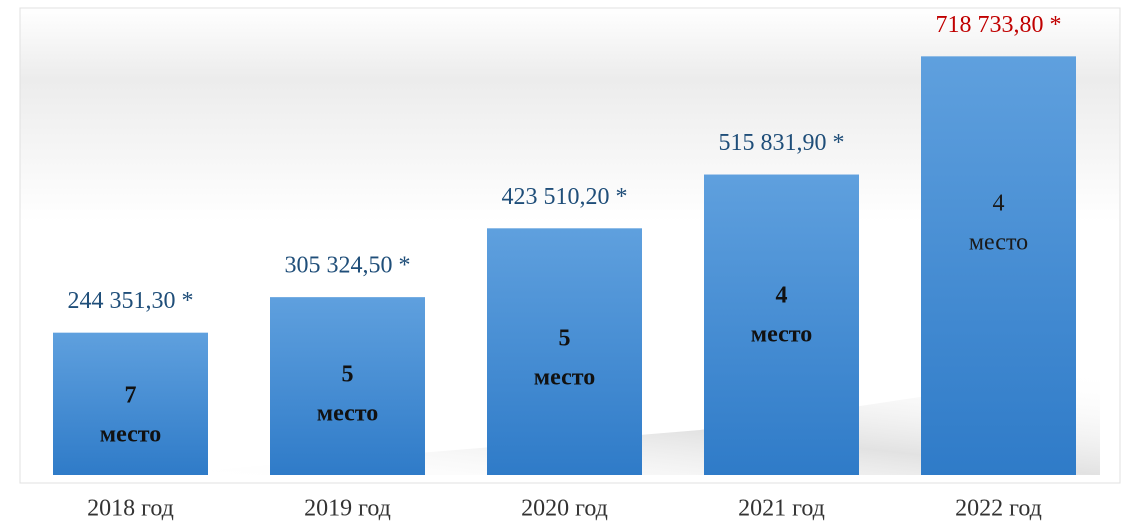 The image size is (1129, 526). What do you see at coordinates (348, 266) in the screenshot?
I see `value-label: 305 324,50 *` at bounding box center [348, 266].